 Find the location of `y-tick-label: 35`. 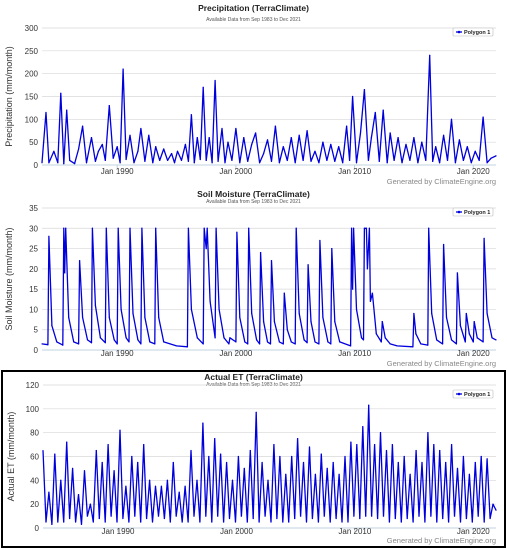

y-tick-label: 35 is located at coordinates (33, 208).